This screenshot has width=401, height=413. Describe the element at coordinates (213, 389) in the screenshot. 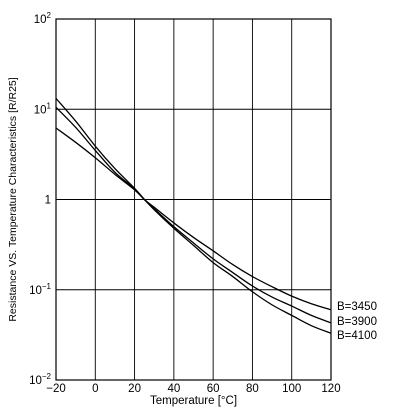

I see `x-tick-label: 60` at that location.